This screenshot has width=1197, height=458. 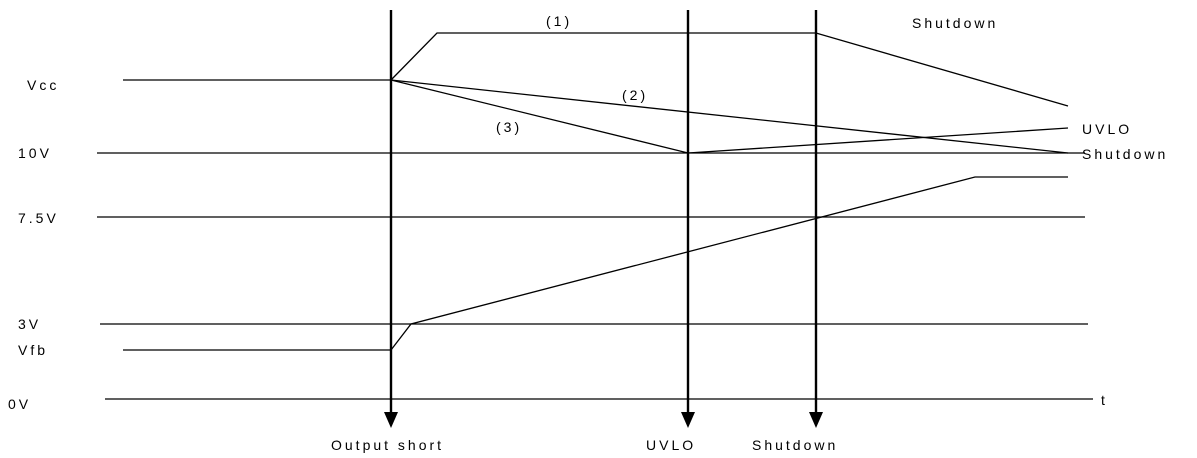 I want to click on label-shutdown: Shutdown, so click(x=795, y=445).